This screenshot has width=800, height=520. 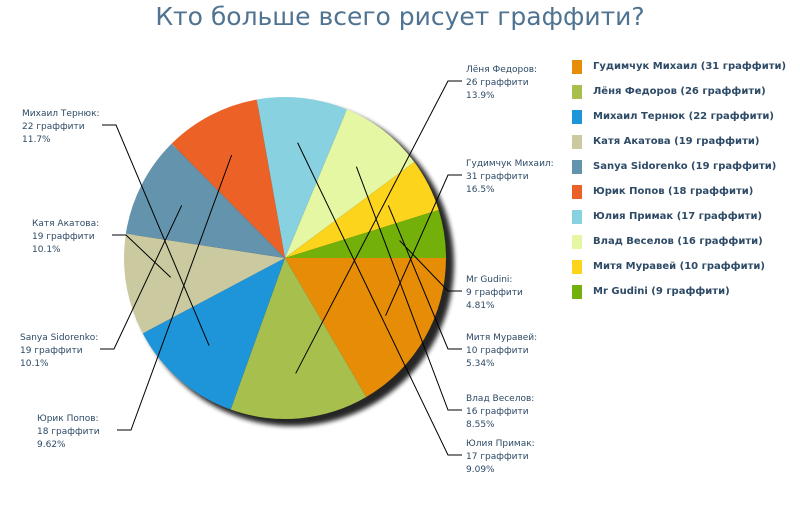 What do you see at coordinates (480, 425) in the screenshot?
I see `callout-percent-slice-8: 8.55%` at bounding box center [480, 425].